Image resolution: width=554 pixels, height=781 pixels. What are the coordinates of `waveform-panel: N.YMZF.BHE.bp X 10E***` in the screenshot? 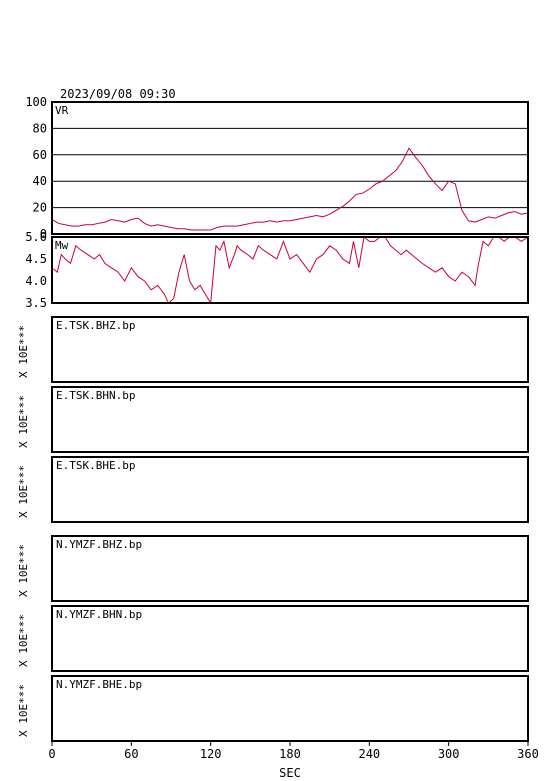 It's located at (273, 708).